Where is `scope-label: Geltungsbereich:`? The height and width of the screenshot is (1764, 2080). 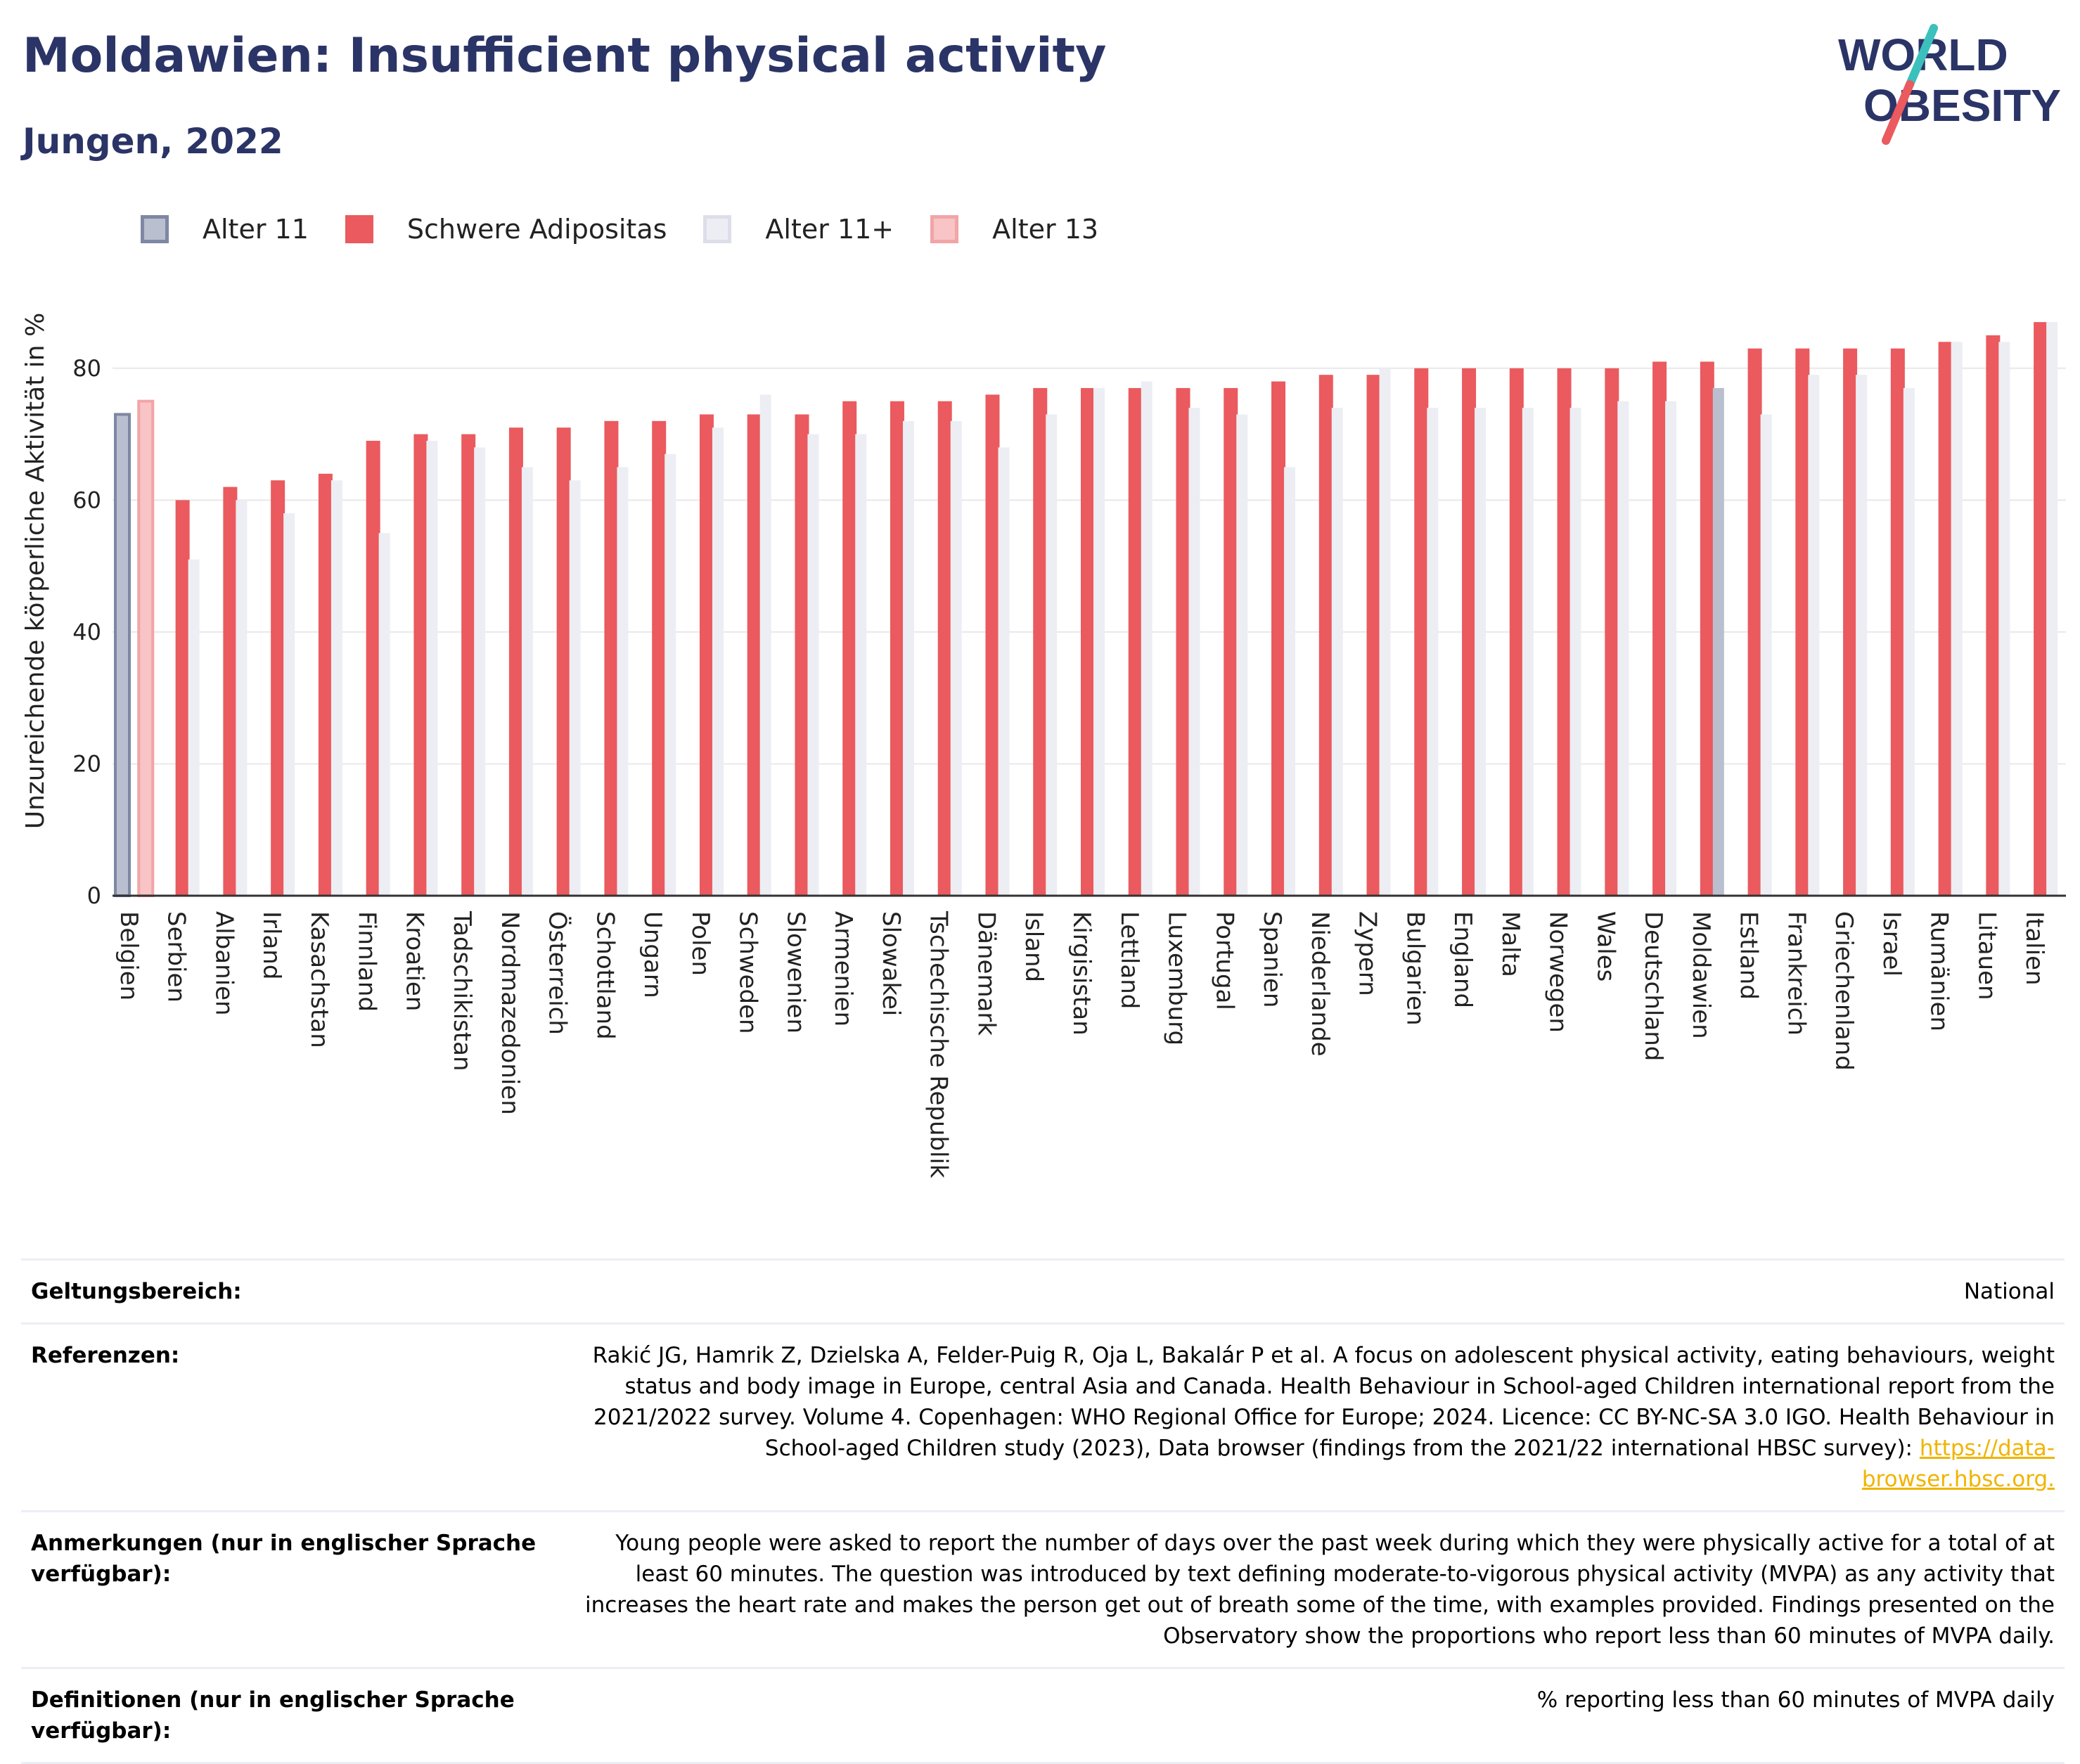
scope-label: Geltungsbereich: is located at coordinates (136, 1291).